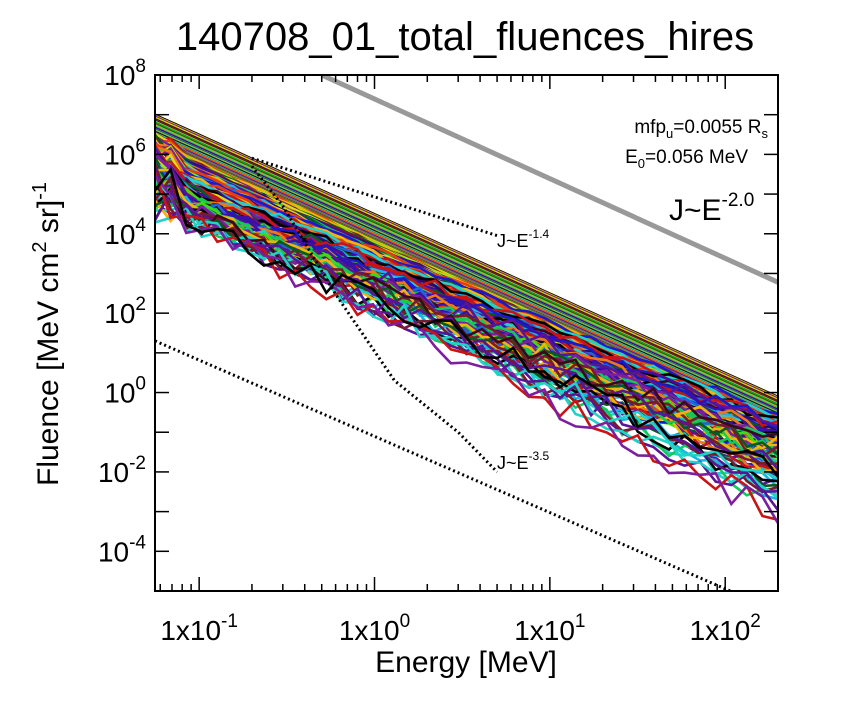  Describe the element at coordinates (122, 549) in the screenshot. I see `y-tick-label: 10⁻⁴` at that location.